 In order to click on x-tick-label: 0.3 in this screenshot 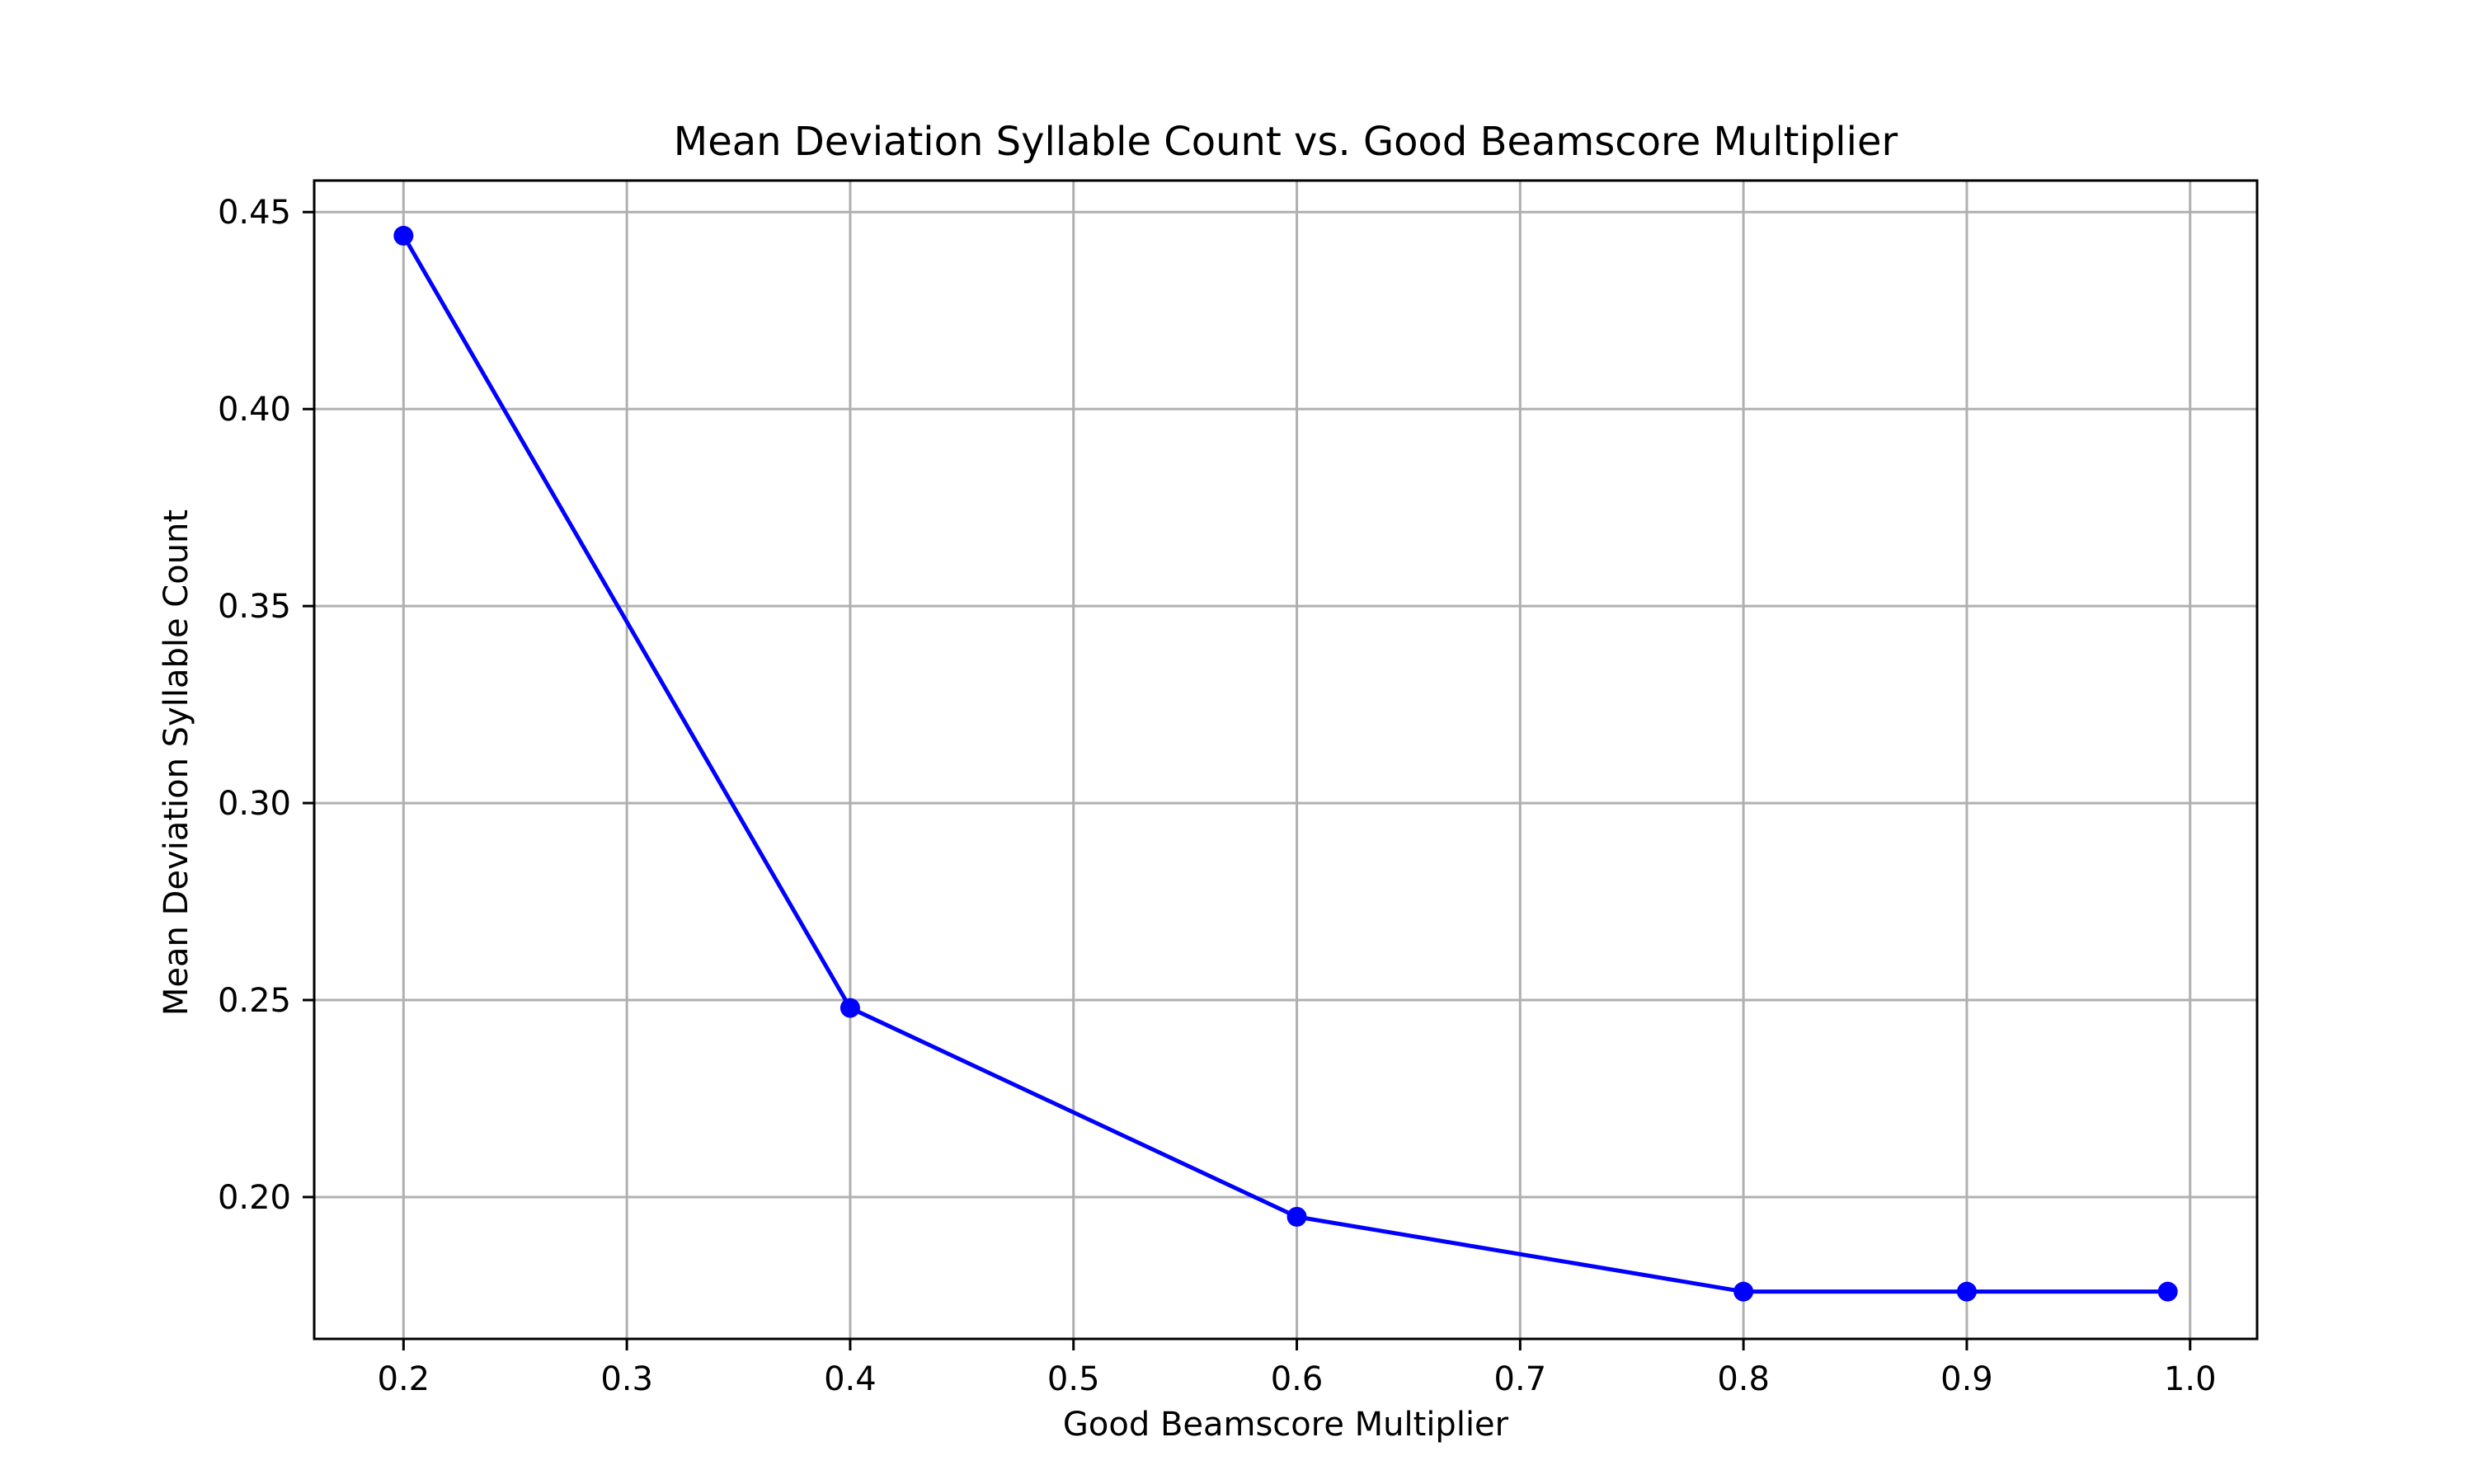, I will do `click(626, 1379)`.